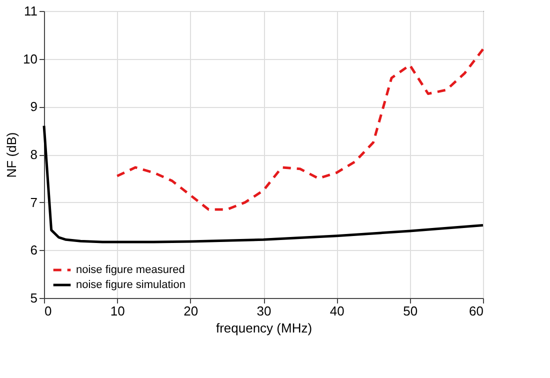  I want to click on y-tick-label: 11, so click(31, 11).